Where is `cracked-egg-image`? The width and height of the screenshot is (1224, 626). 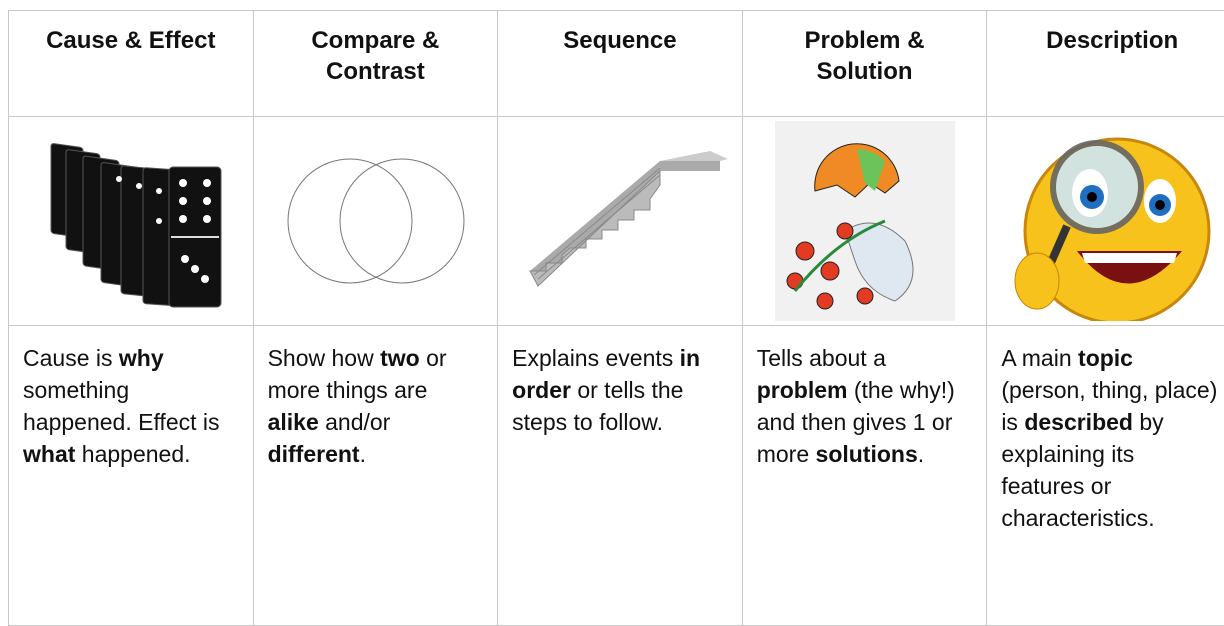 cracked-egg-image is located at coordinates (865, 221).